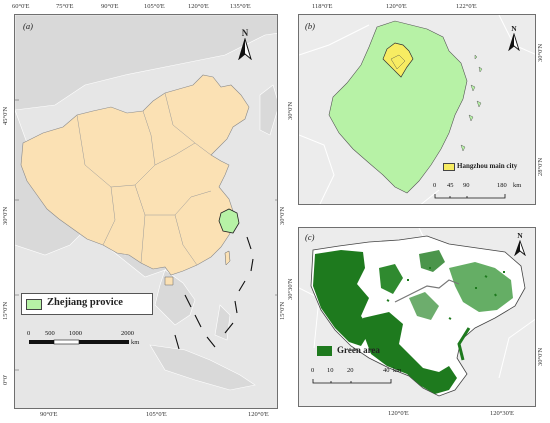 Image resolution: width=550 pixels, height=423 pixels. What do you see at coordinates (79, 342) in the screenshot?
I see `scalebar-a-bar` at bounding box center [79, 342].